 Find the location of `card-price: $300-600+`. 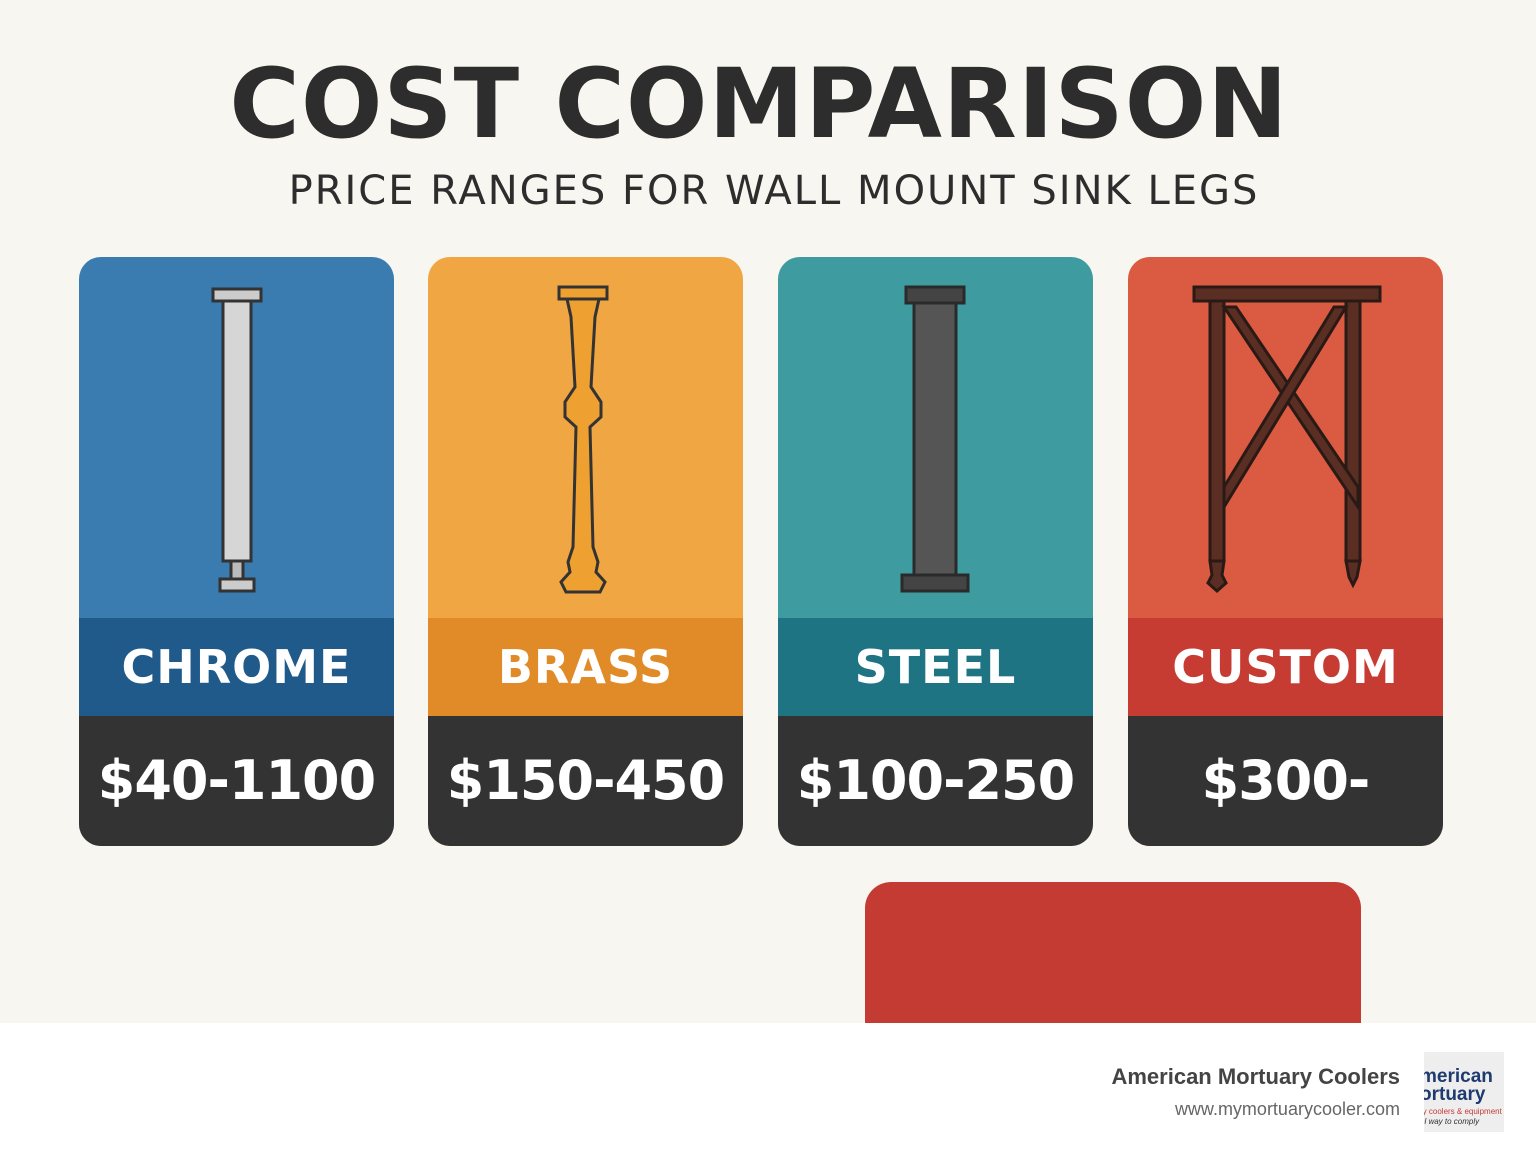

card-price: $300-600+ is located at coordinates (1285, 781).